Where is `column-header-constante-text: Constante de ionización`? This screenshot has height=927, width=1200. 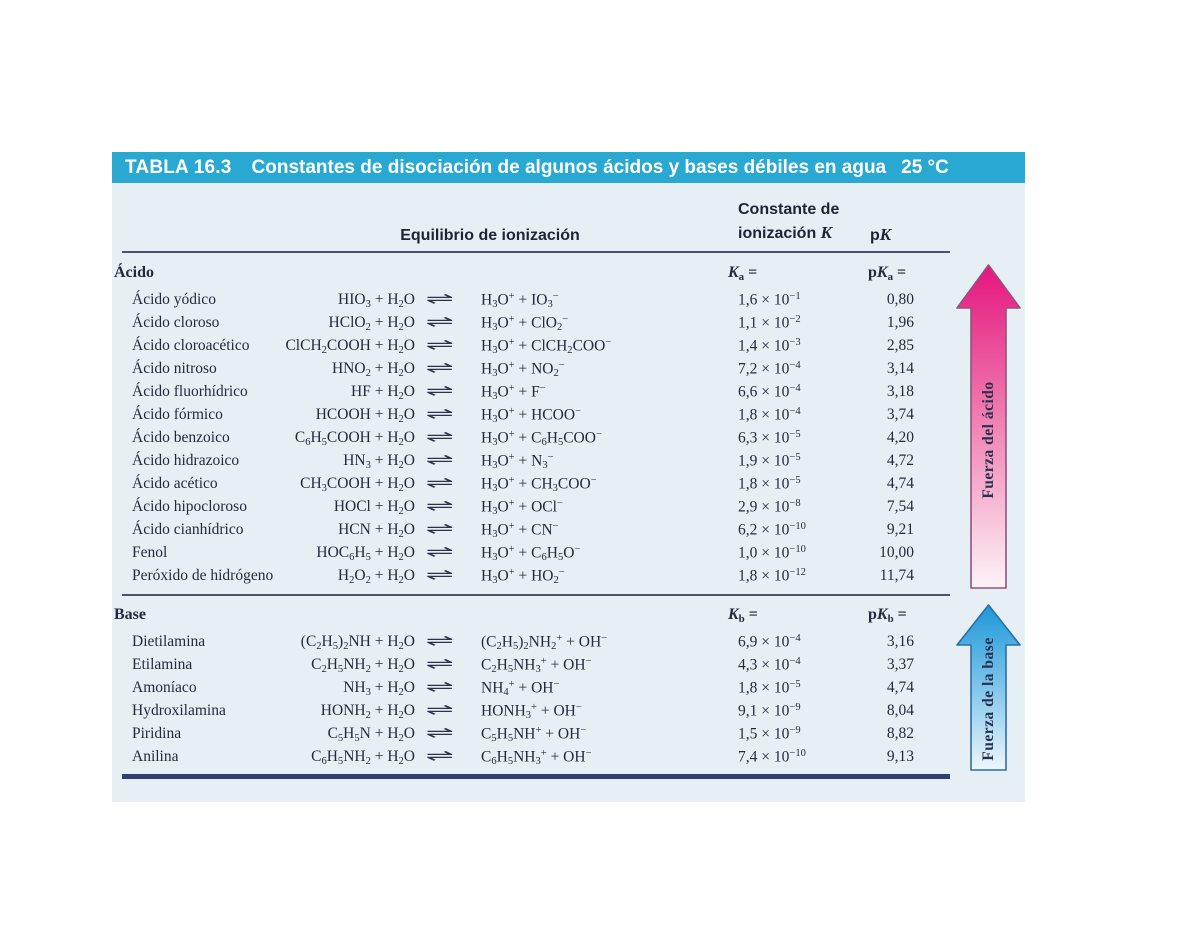
column-header-constante-text: Constante de ionización is located at coordinates (789, 221).